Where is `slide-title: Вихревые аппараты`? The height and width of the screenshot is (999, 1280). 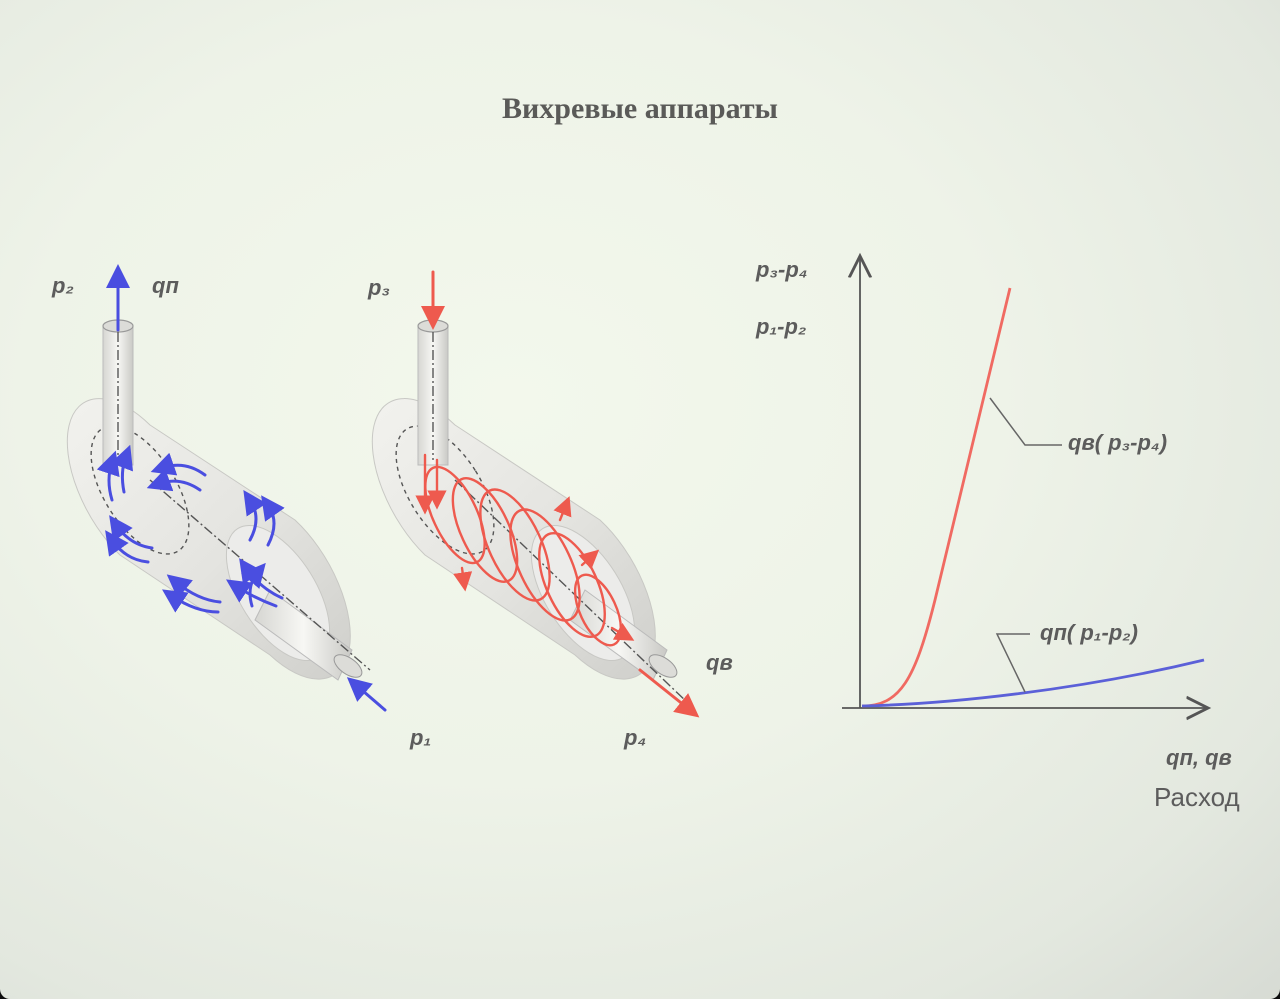
slide-title: Вихревые аппараты is located at coordinates (640, 108).